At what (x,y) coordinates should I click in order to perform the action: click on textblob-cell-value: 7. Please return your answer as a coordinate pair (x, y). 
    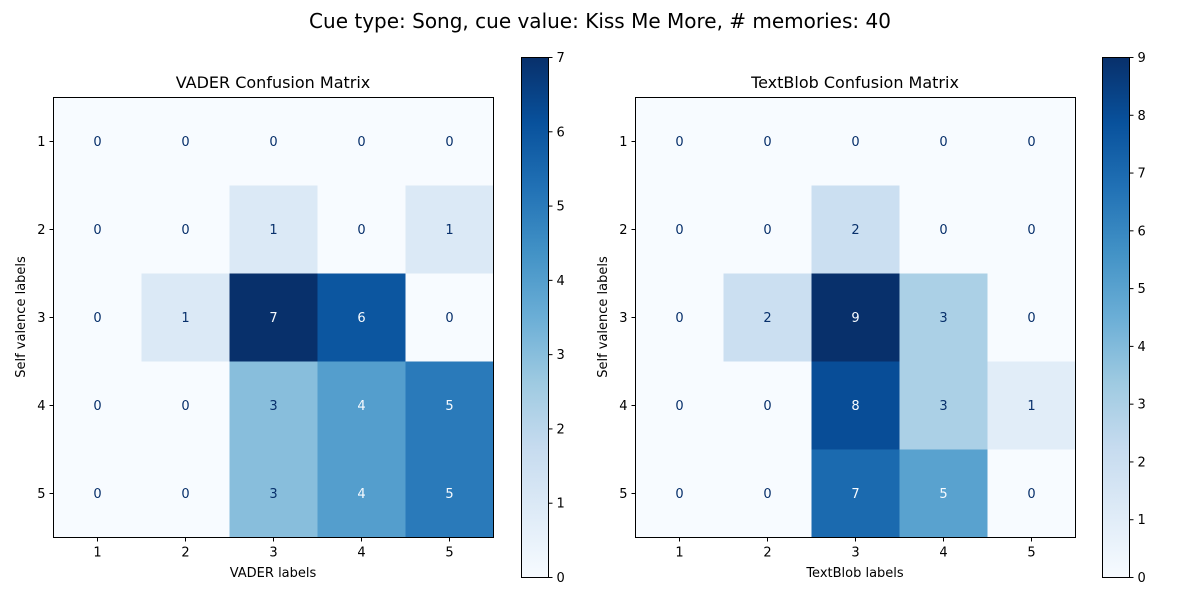
    Looking at the image, I should click on (855, 494).